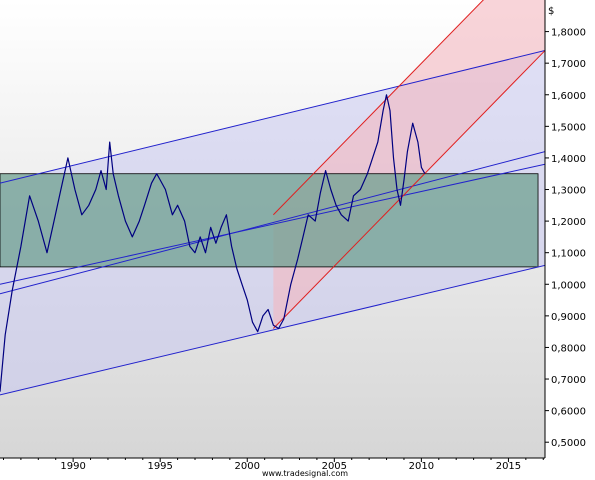 The width and height of the screenshot is (595, 480). Describe the element at coordinates (568, 127) in the screenshot. I see `y-tick-label: 1,5000` at that location.